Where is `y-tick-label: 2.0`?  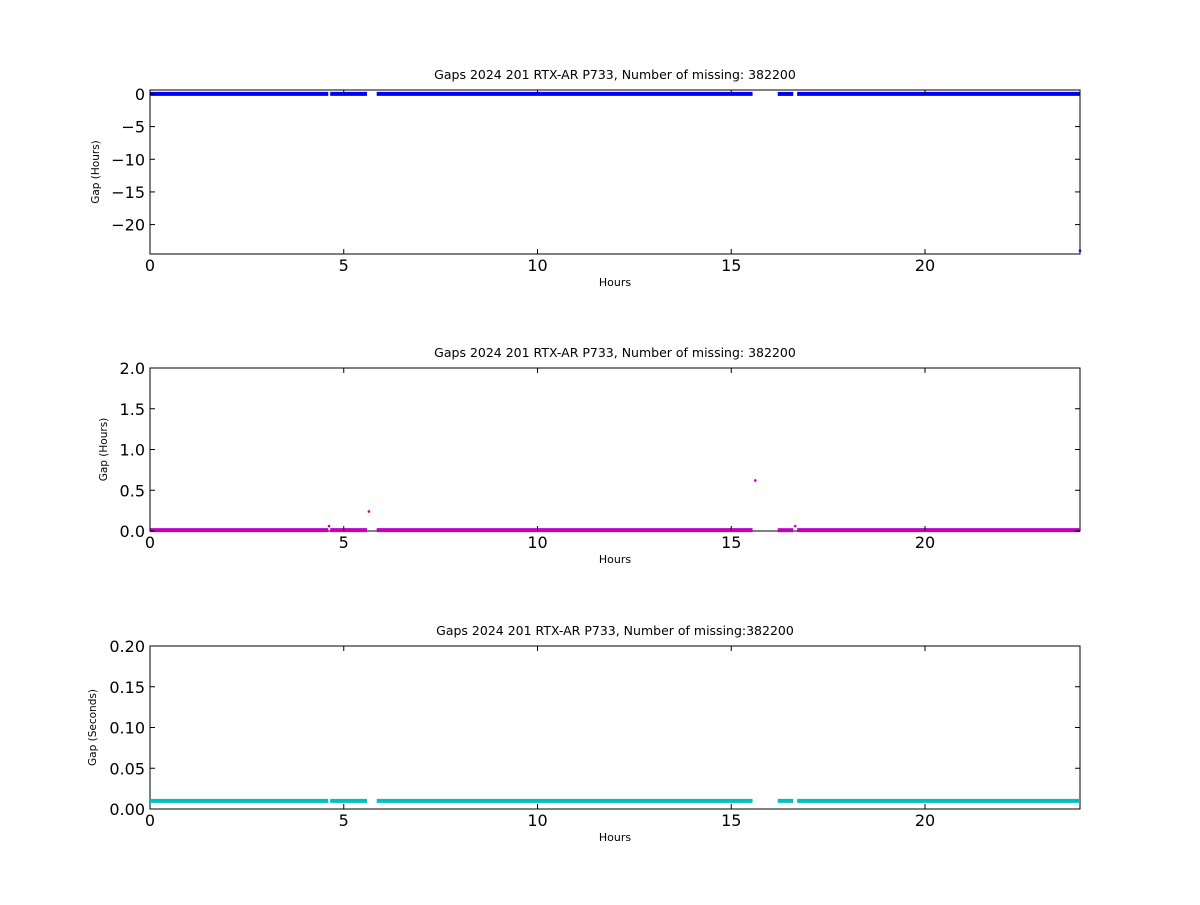 y-tick-label: 2.0 is located at coordinates (132, 368).